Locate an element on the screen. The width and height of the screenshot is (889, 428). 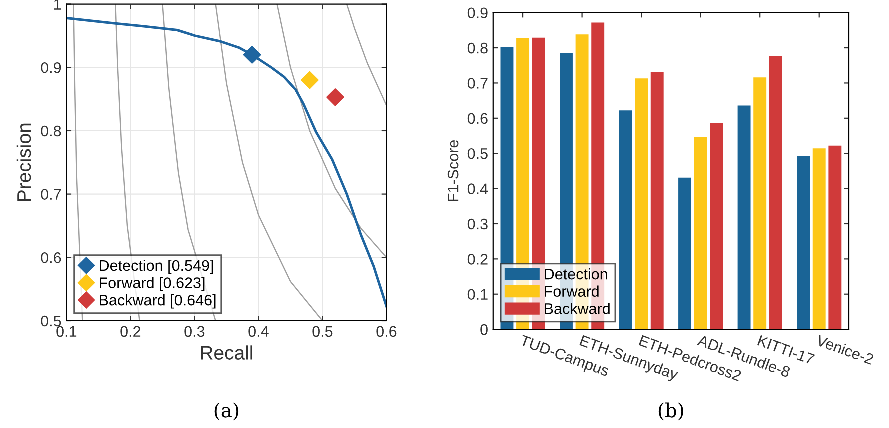
y-tick-label: 0.3 is located at coordinates (478, 224).